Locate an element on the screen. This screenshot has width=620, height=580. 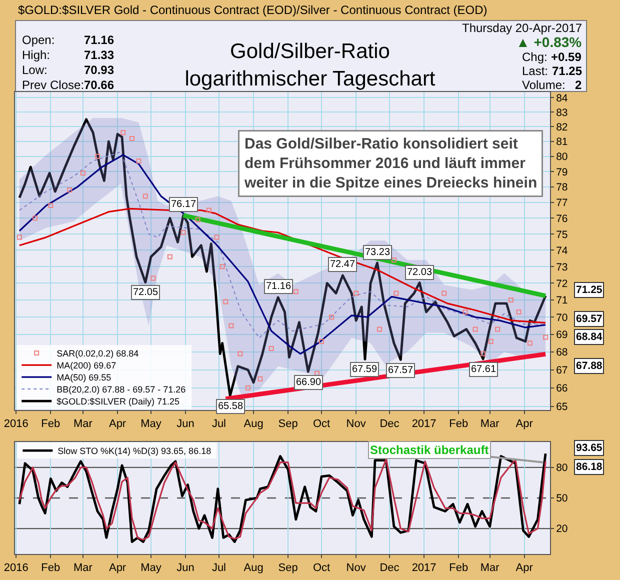
annotation: 67.59 is located at coordinates (365, 369).